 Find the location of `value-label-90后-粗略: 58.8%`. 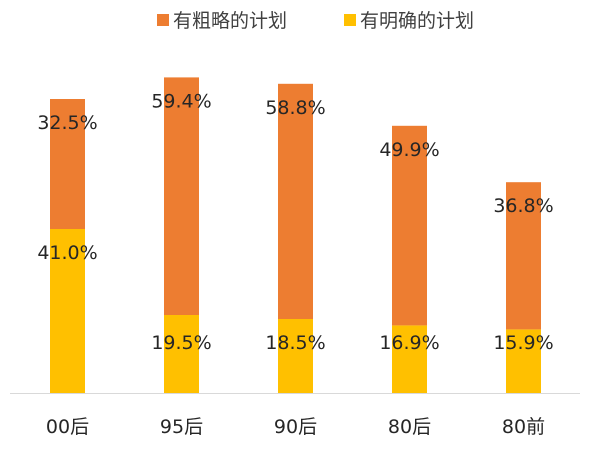

value-label-90后-粗略: 58.8% is located at coordinates (295, 108).